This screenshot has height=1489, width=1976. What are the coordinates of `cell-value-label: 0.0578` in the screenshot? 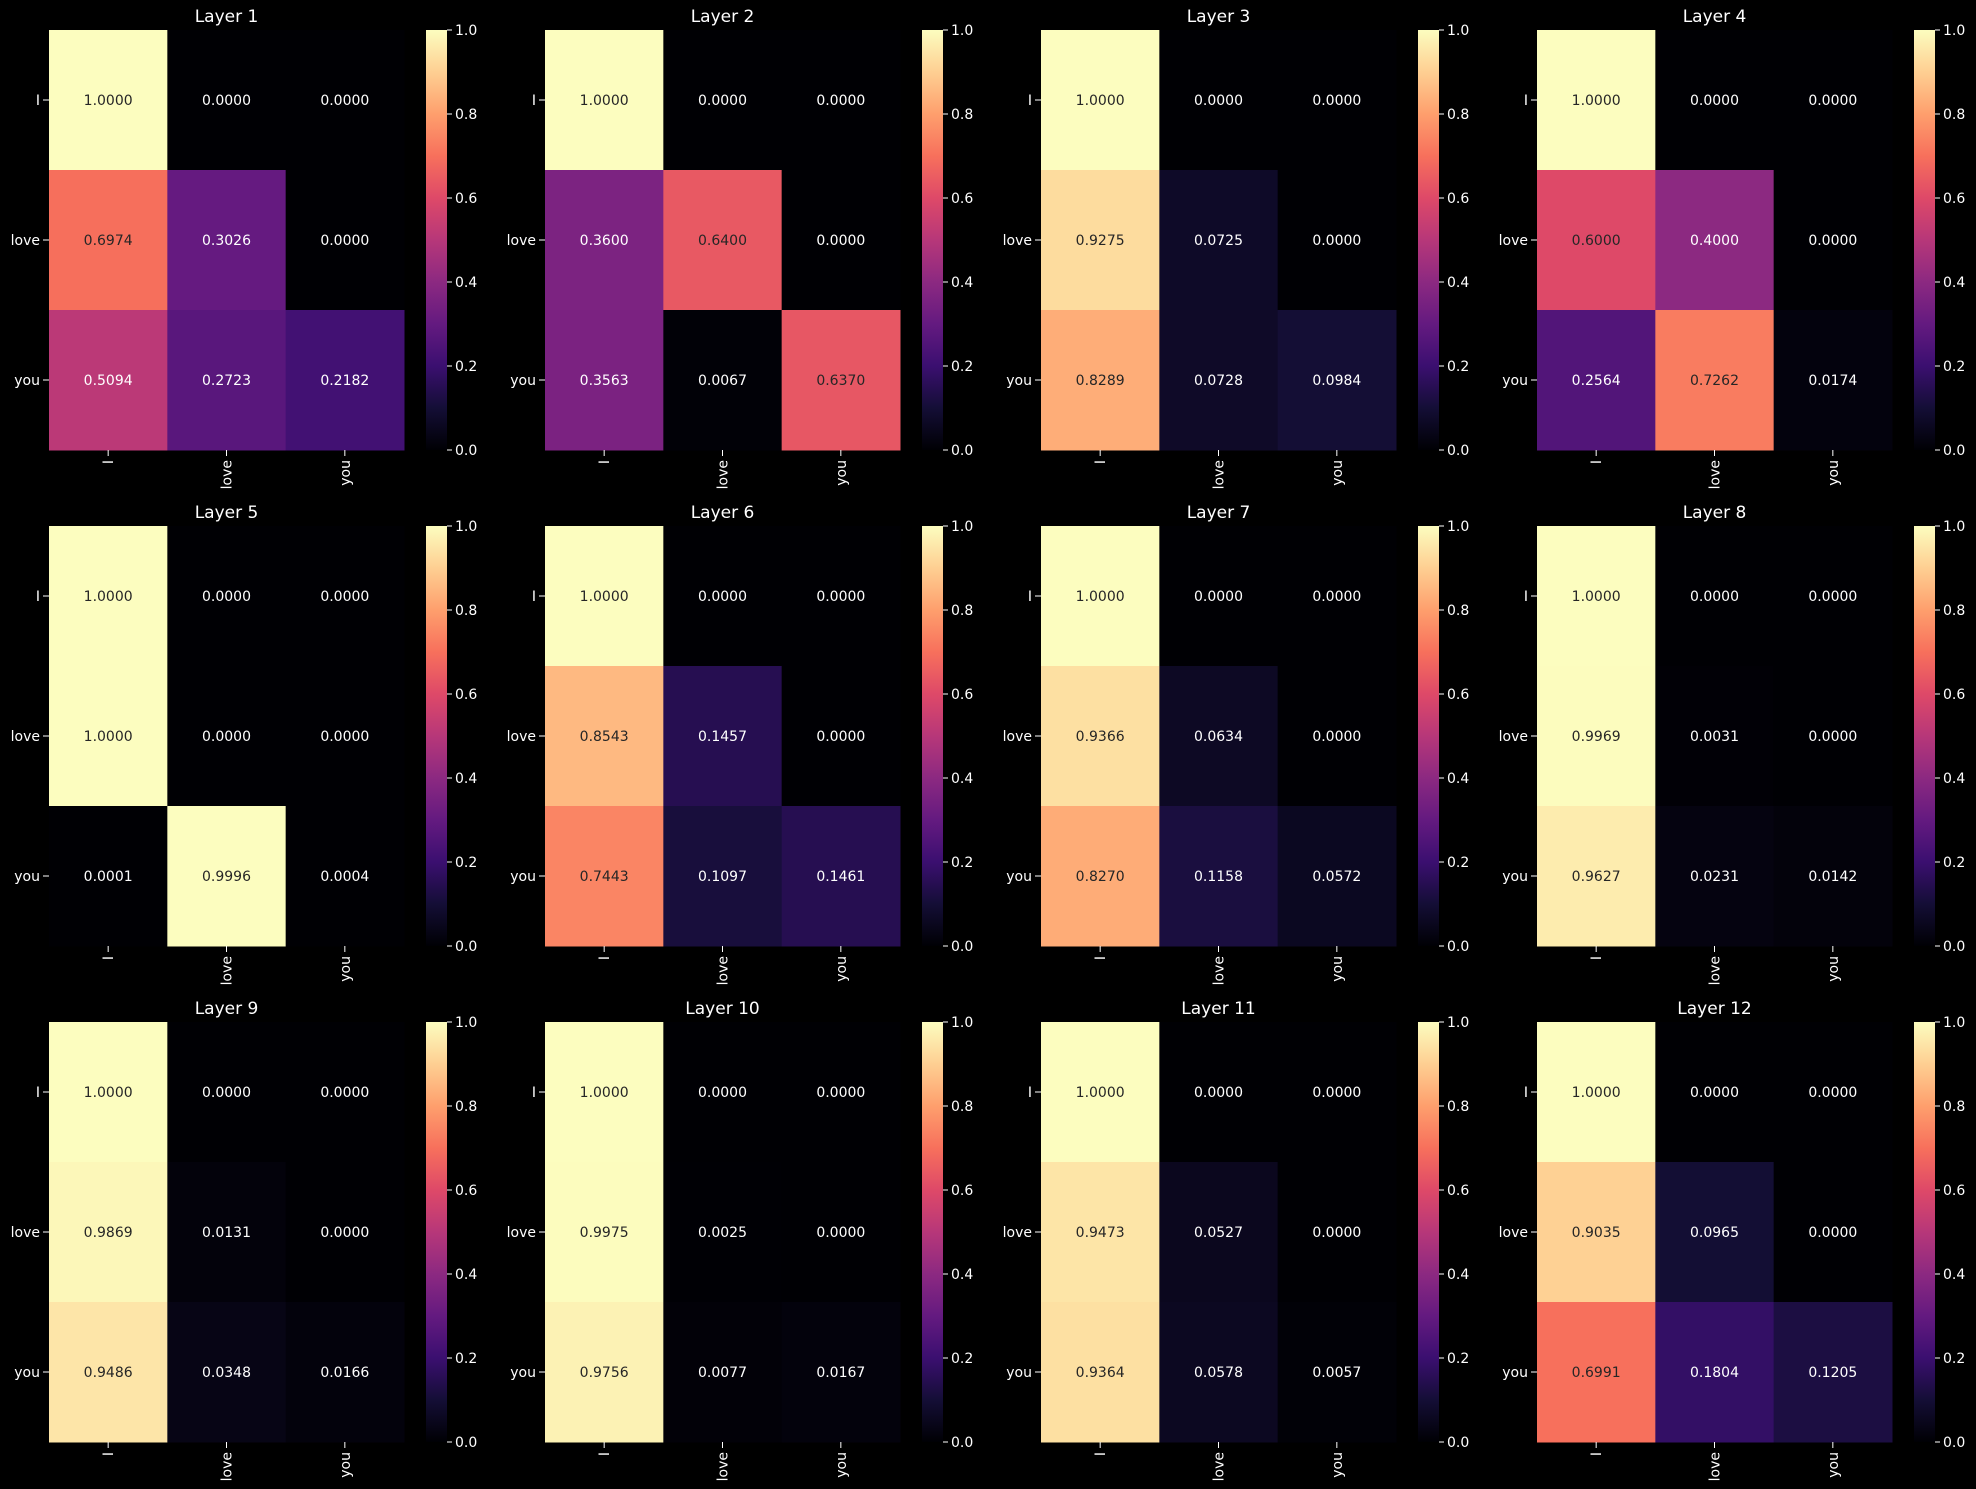 It's located at (1218, 1373).